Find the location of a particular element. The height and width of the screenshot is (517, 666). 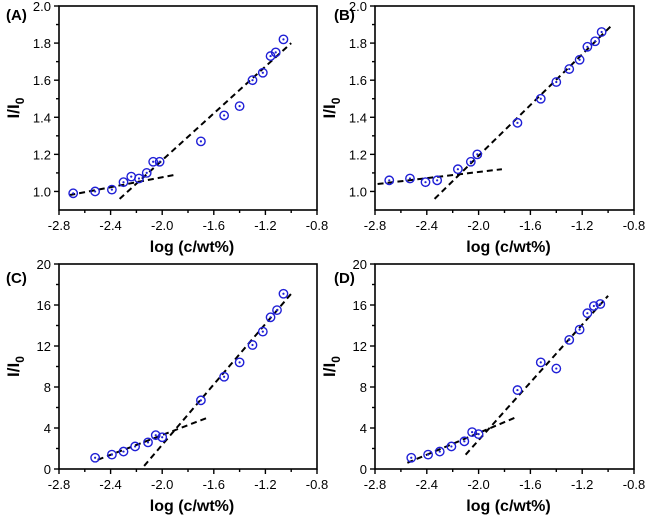

chart-1-ytick-label: 1.0 is located at coordinates (358, 191).